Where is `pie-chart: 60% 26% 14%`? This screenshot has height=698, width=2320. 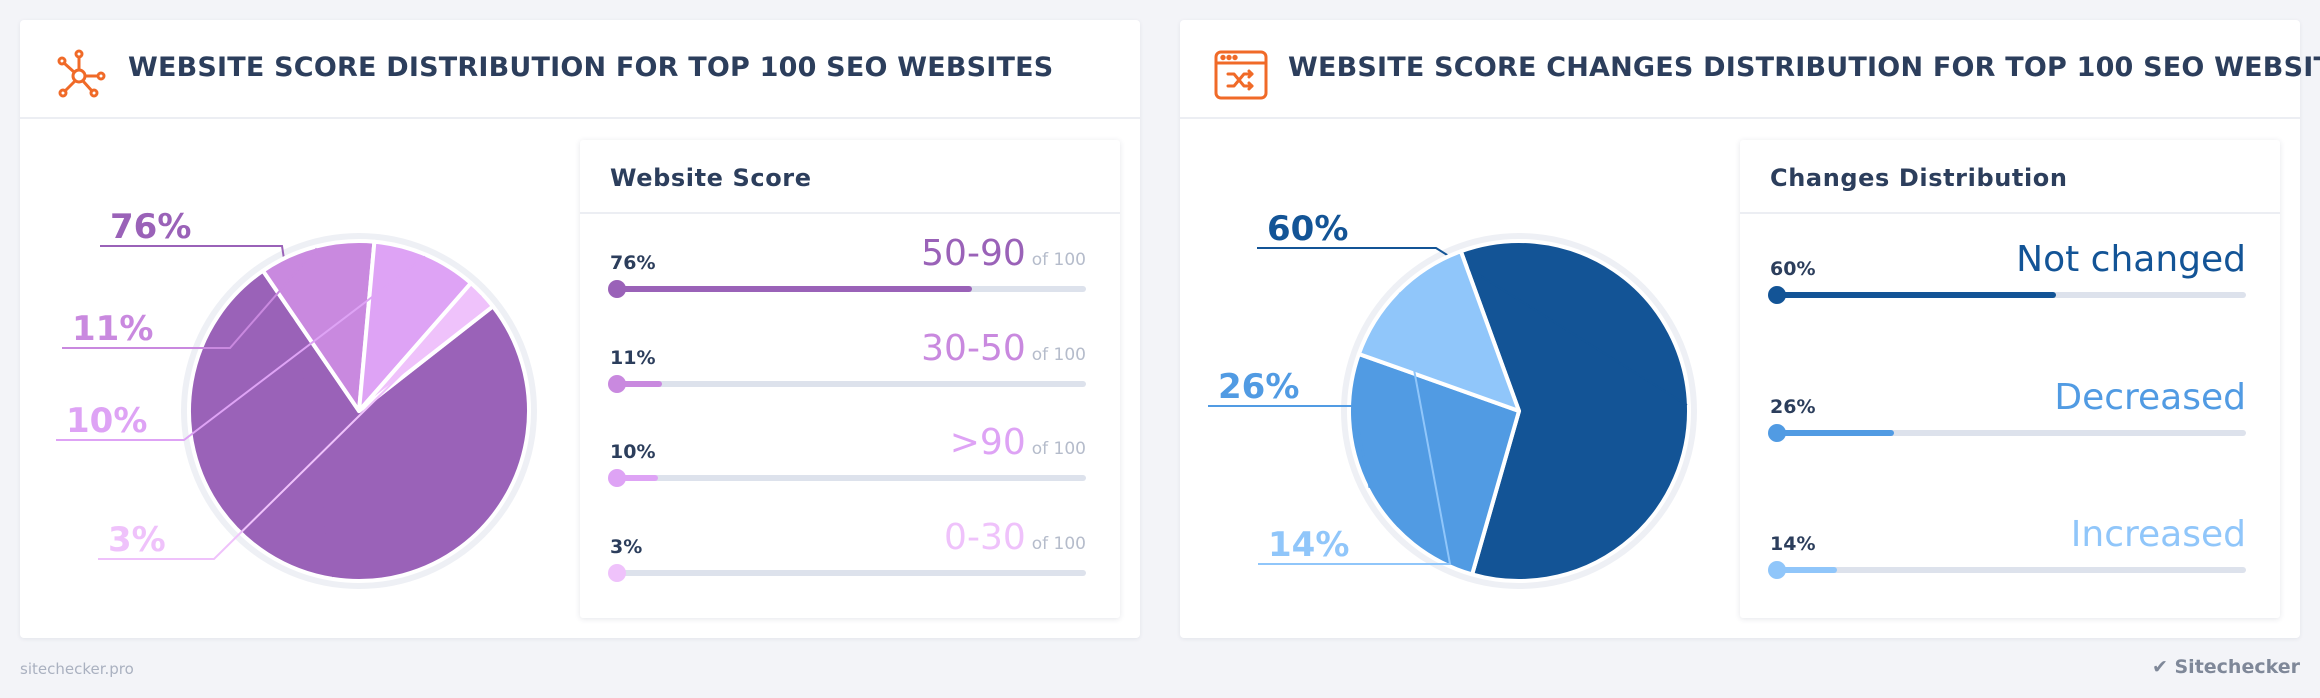 pie-chart: 60% 26% 14% is located at coordinates (1452, 399).